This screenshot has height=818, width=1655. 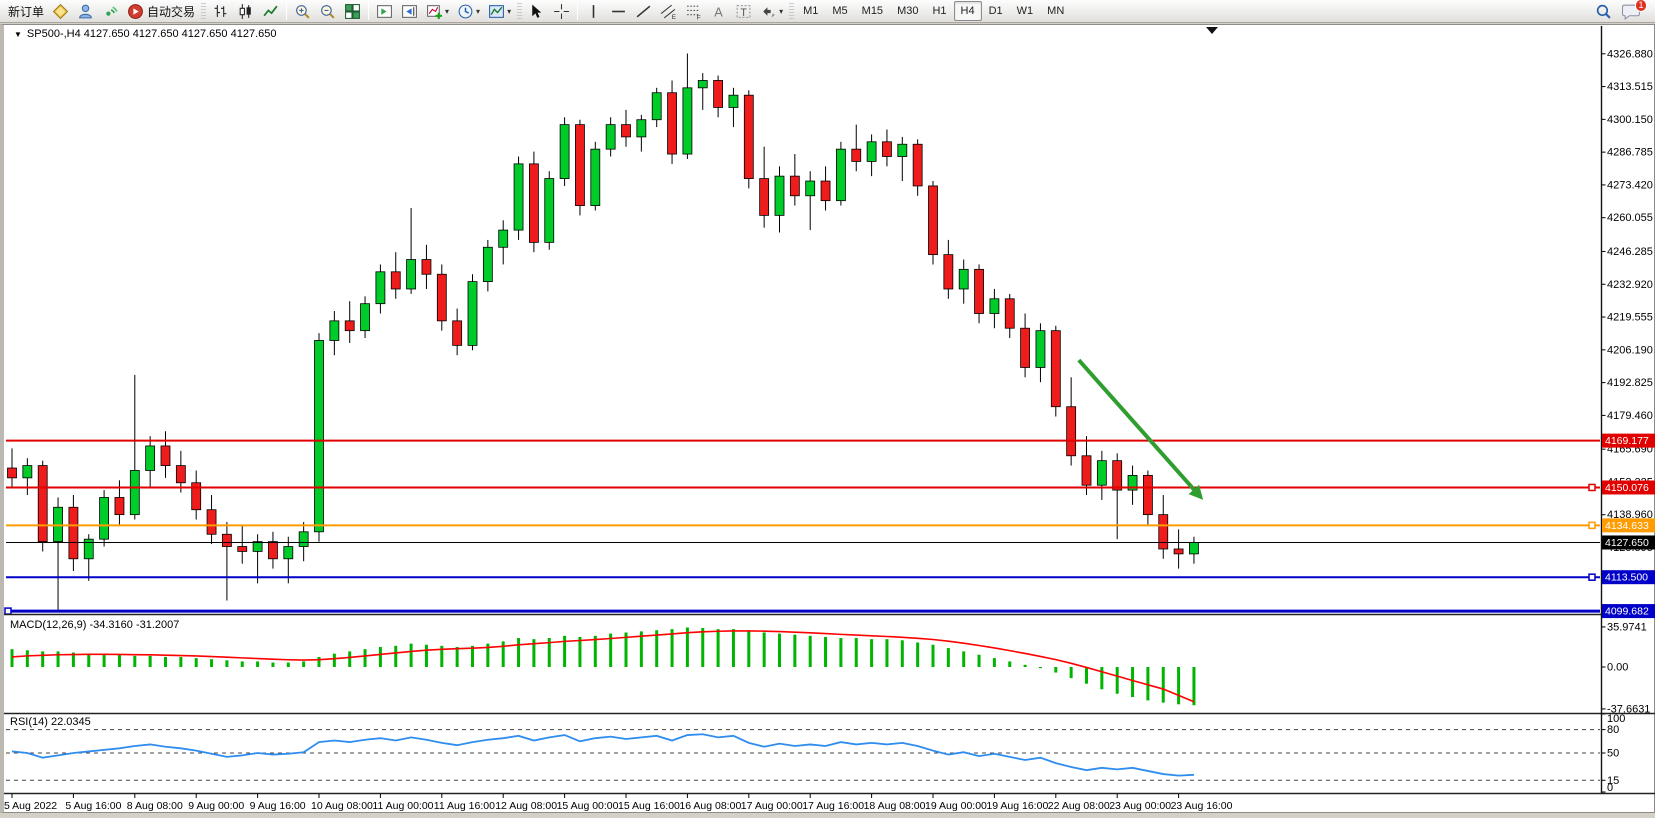 I want to click on svg-text: 4113.500, so click(x=1626, y=578).